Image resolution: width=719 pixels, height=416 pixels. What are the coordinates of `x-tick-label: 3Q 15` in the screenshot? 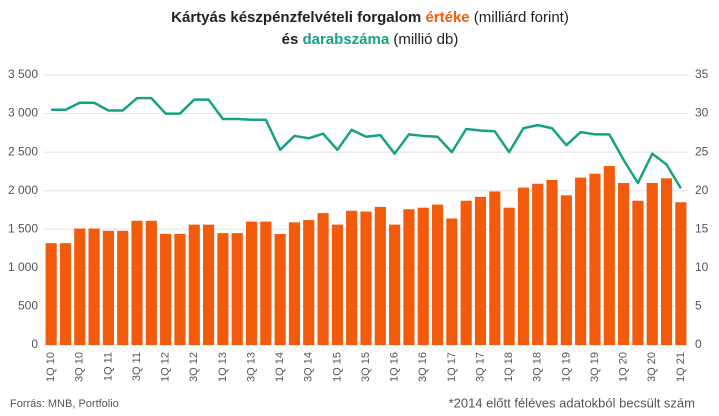 It's located at (366, 367).